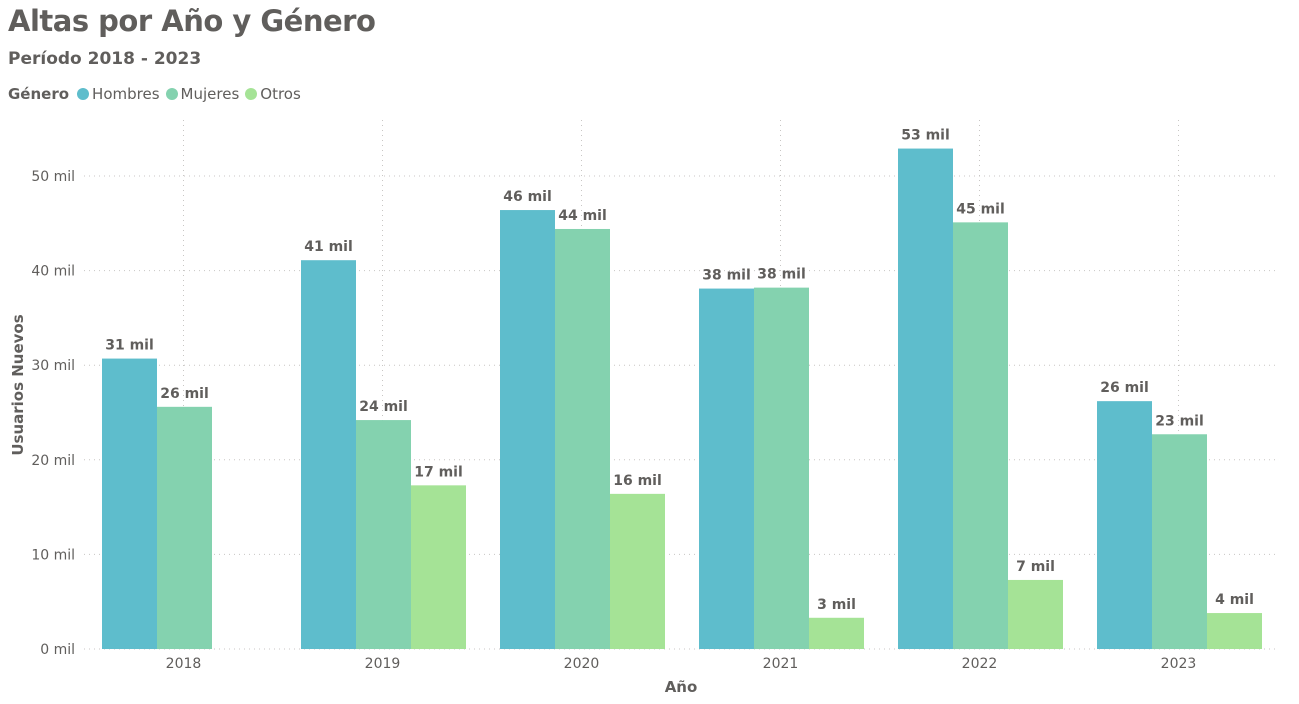  I want to click on data-label: 31 mil, so click(129, 346).